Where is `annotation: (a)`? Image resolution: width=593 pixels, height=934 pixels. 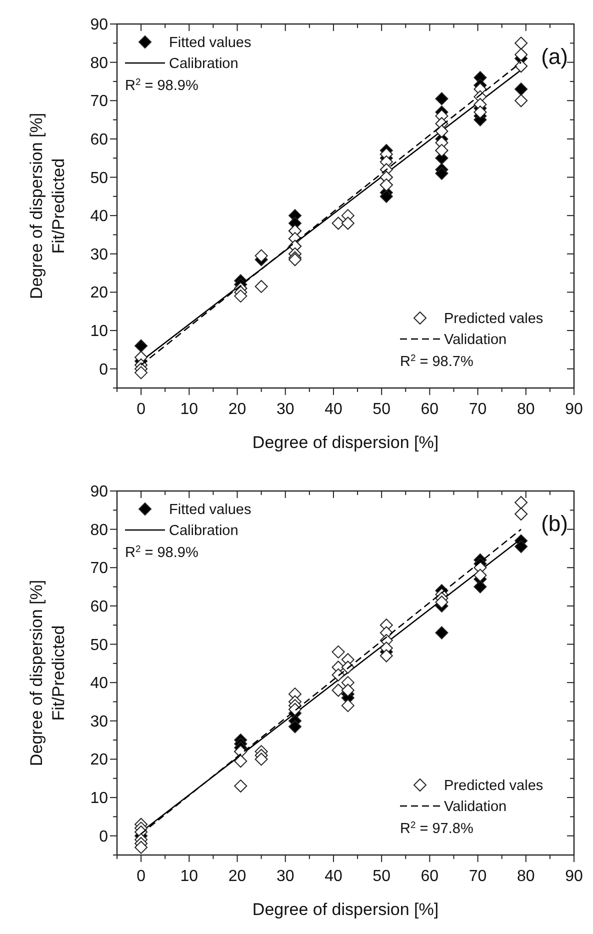
annotation: (a) is located at coordinates (554, 56).